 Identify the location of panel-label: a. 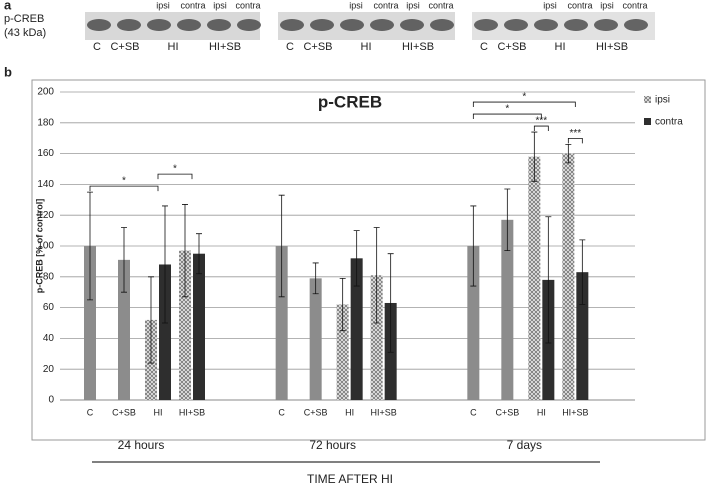
(8, 6).